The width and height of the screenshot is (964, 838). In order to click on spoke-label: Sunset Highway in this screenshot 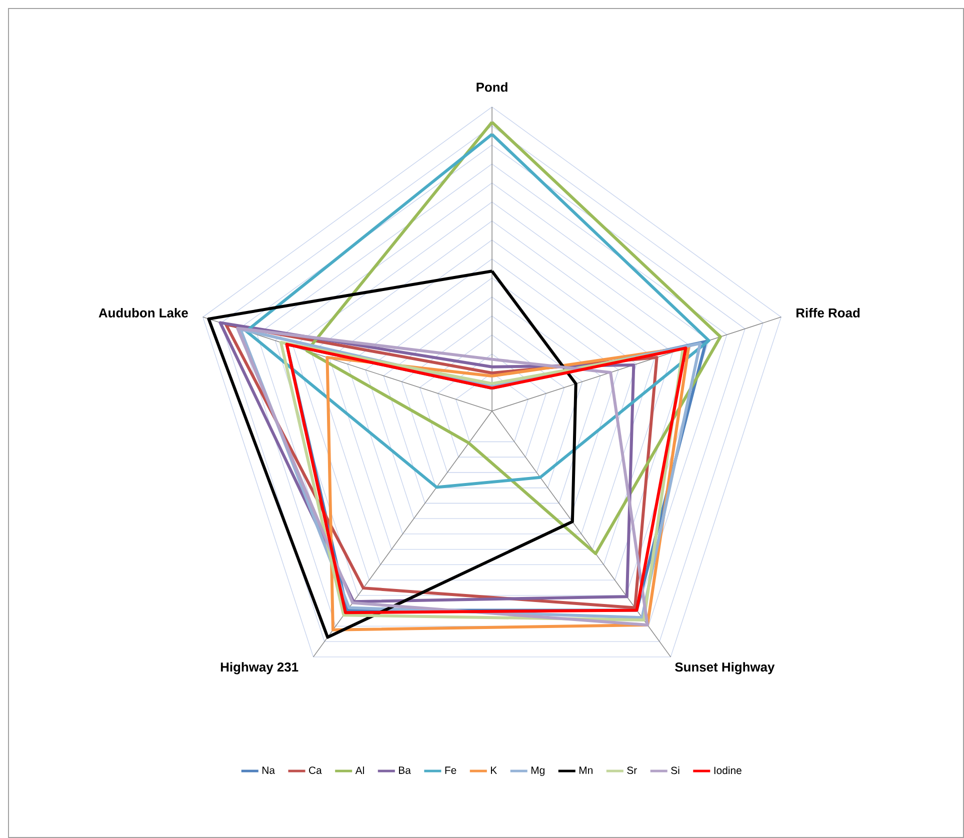, I will do `click(725, 668)`.